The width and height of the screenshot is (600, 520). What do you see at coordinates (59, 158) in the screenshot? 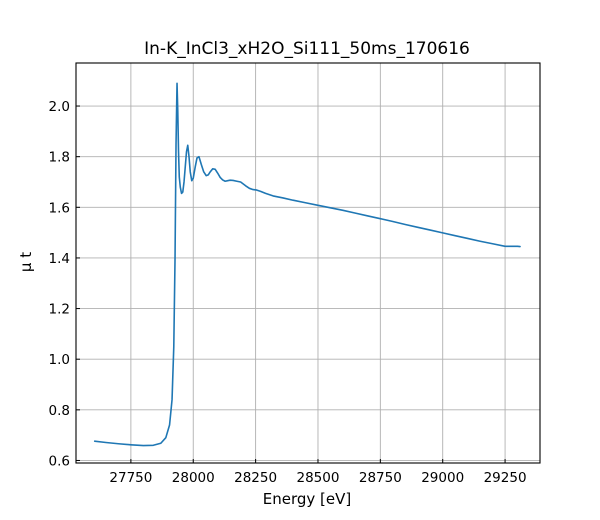
I see `y-tick-label: 1.8` at bounding box center [59, 158].